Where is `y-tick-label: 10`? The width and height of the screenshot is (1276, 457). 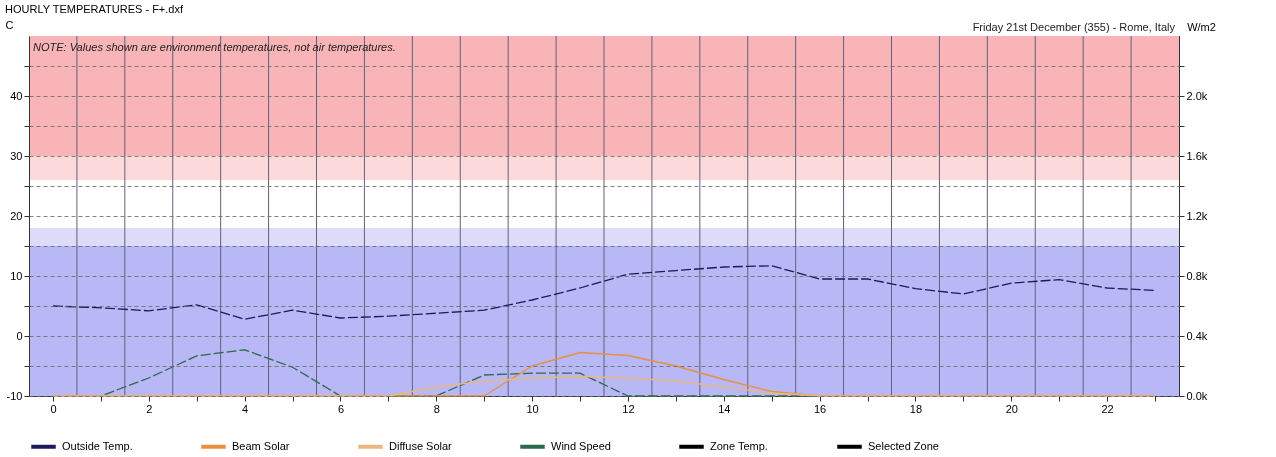 y-tick-label: 10 is located at coordinates (16, 275).